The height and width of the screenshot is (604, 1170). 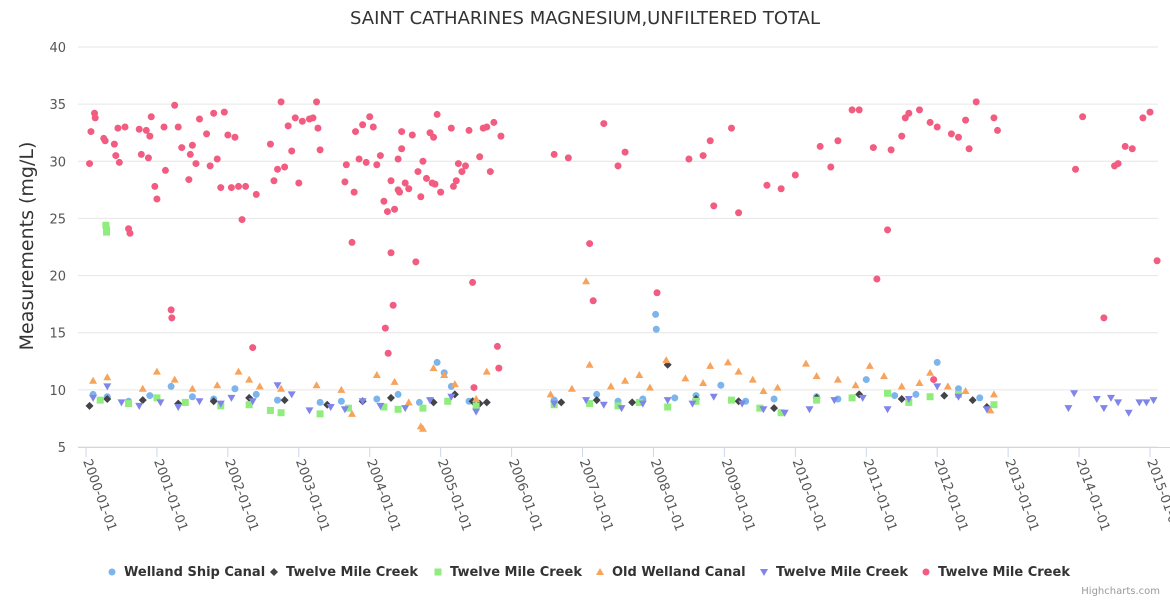 What do you see at coordinates (667, 495) in the screenshot?
I see `x-tick-label: 2008-01-01` at bounding box center [667, 495].